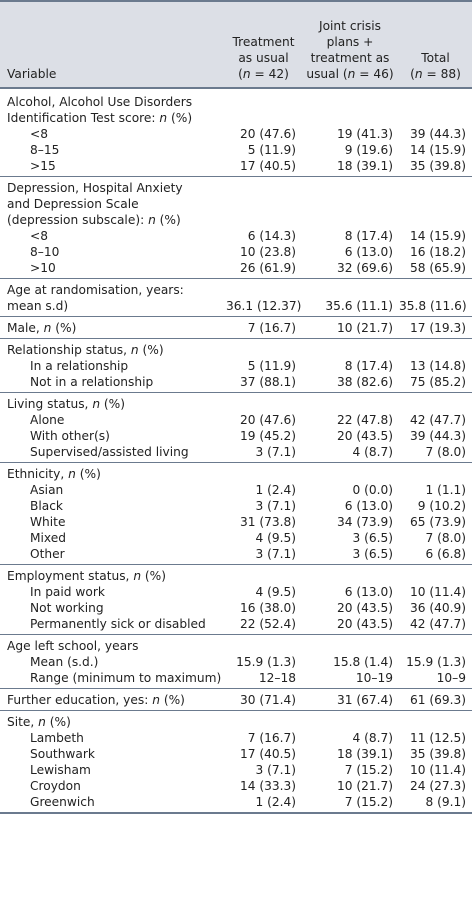 The height and width of the screenshot is (907, 472). What do you see at coordinates (267, 522) in the screenshot?
I see `cell-treatment-as-usual: 31 (73.8)` at bounding box center [267, 522].